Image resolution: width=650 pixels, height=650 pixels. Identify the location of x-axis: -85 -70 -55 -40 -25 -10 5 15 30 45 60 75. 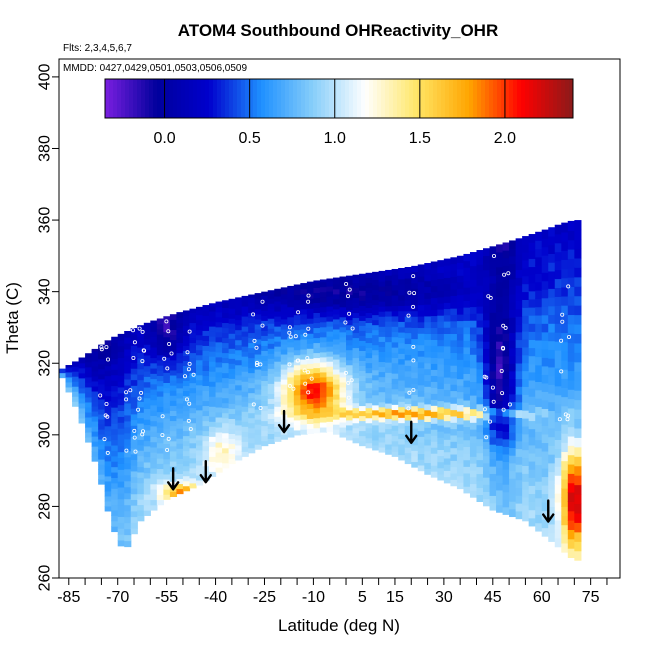
(332, 592).